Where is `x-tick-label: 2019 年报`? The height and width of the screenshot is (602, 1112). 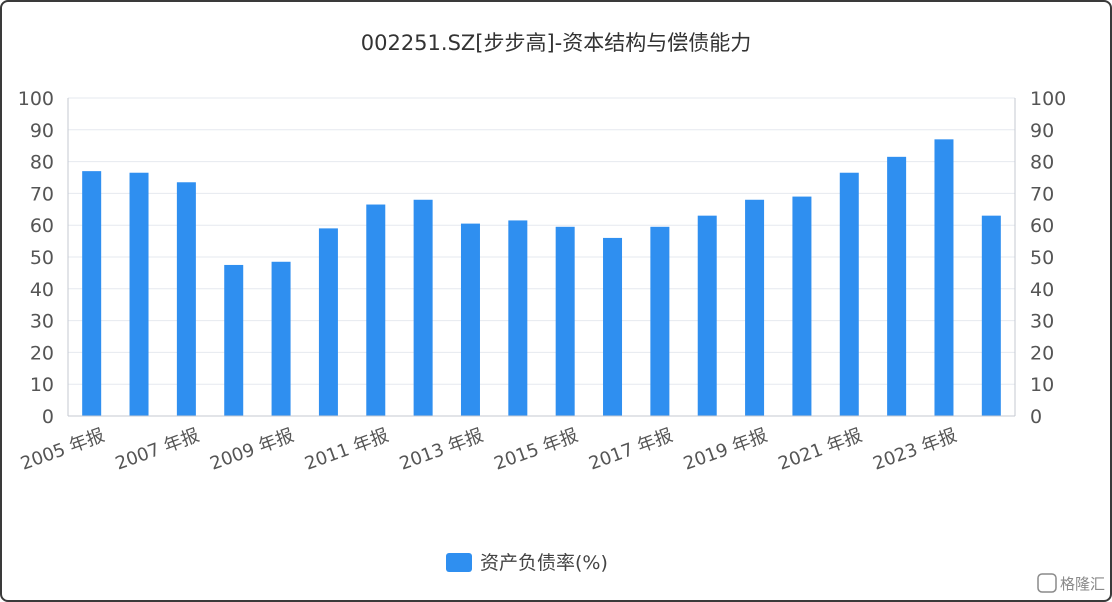
x-tick-label: 2019 年报 is located at coordinates (725, 450).